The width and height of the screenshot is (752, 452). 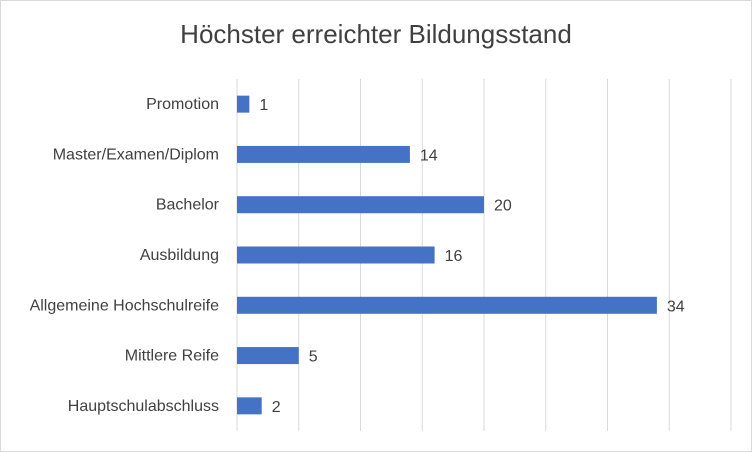 What do you see at coordinates (188, 205) in the screenshot?
I see `category-label: Bachelor` at bounding box center [188, 205].